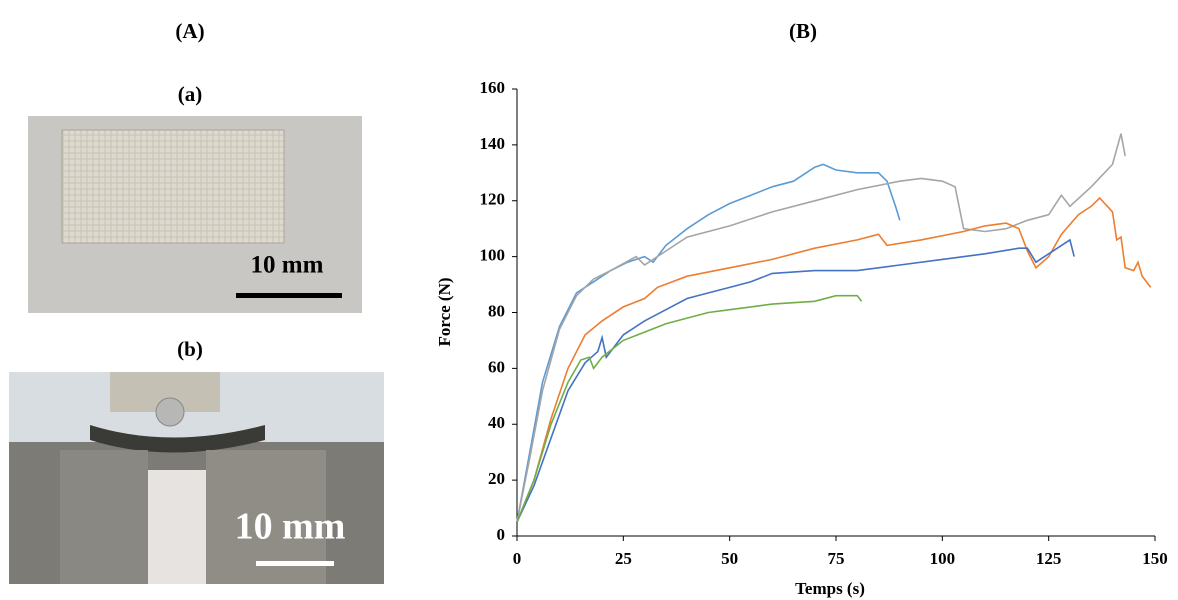 The height and width of the screenshot is (600, 1178). Describe the element at coordinates (517, 558) in the screenshot. I see `x-tick-label: 0` at that location.